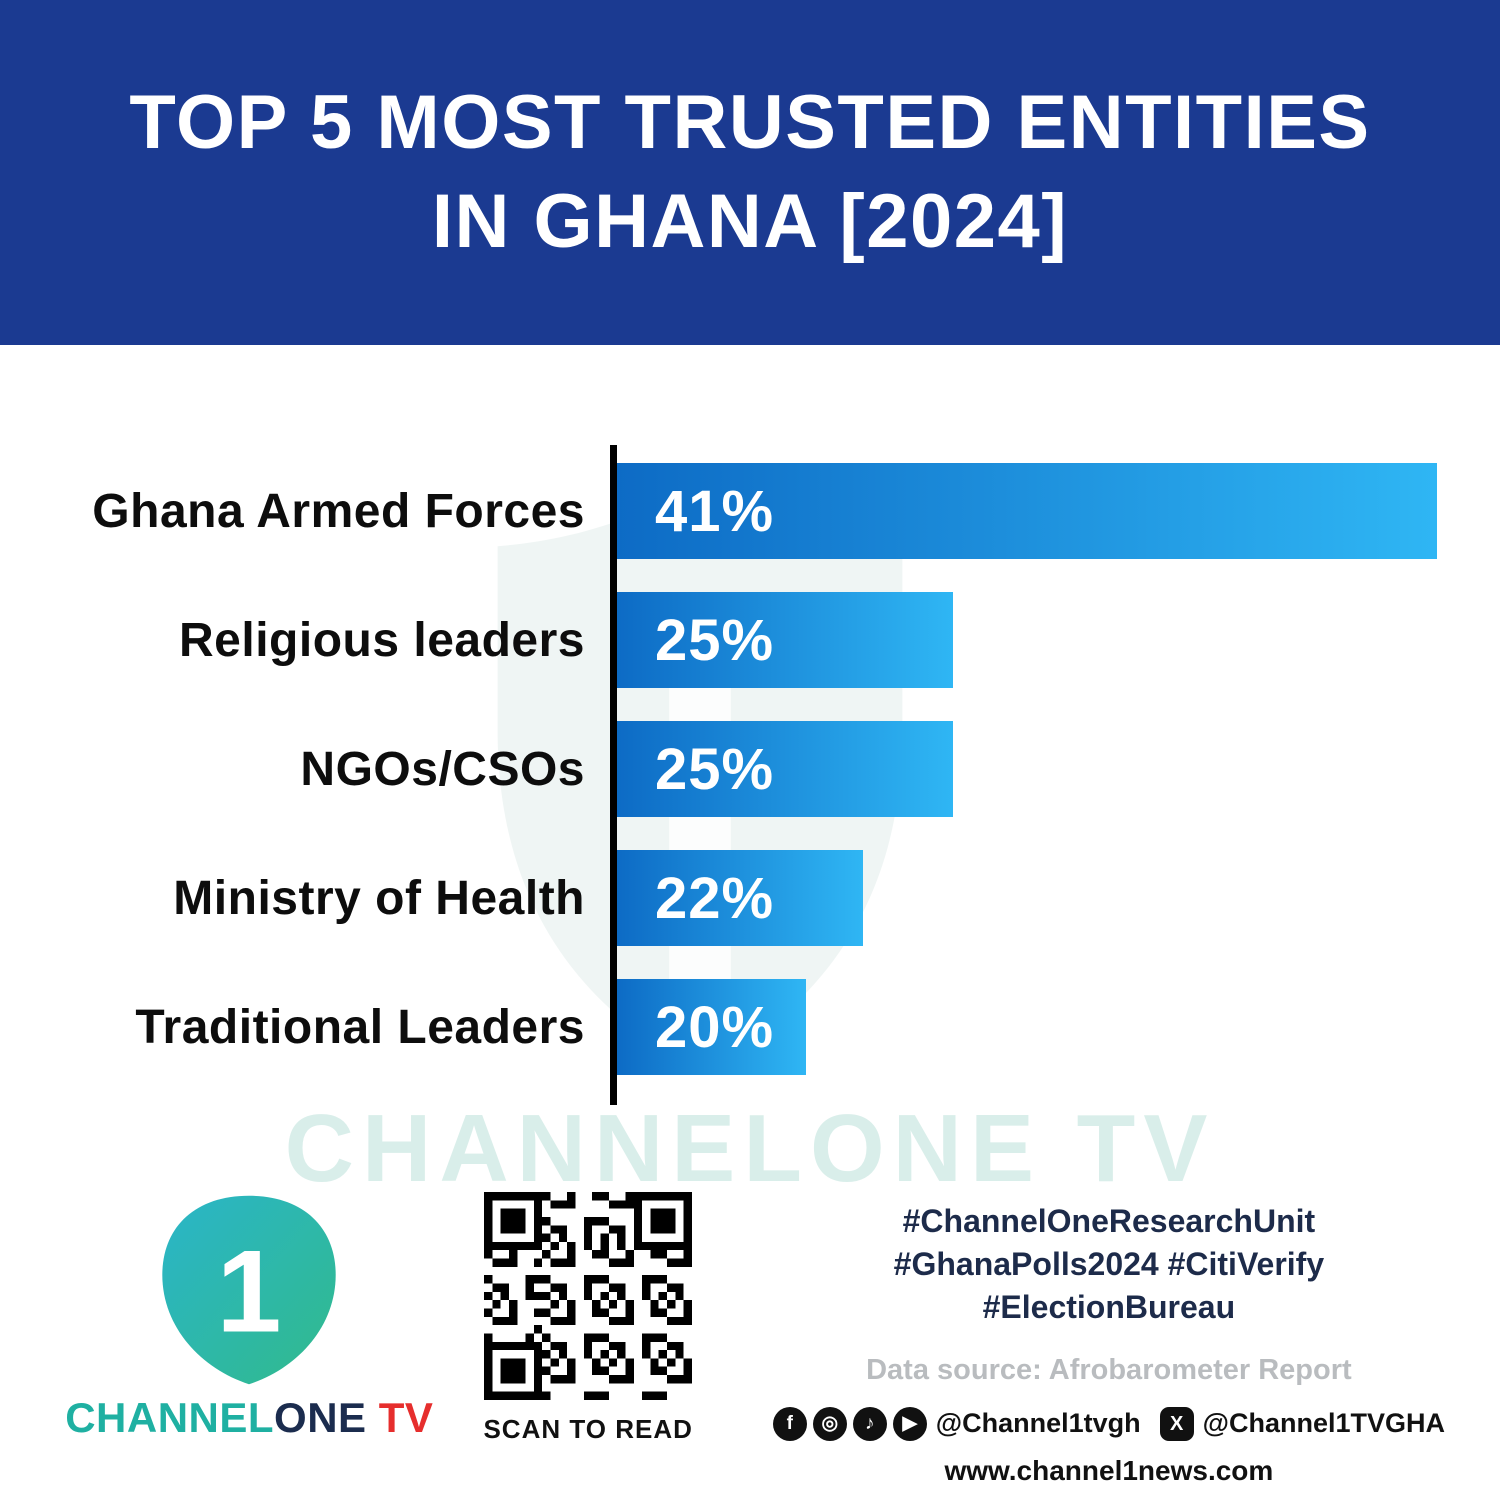 This screenshot has height=1500, width=1500. I want to click on bar-row: NGOs/CSOs 25%, so click(718, 769).